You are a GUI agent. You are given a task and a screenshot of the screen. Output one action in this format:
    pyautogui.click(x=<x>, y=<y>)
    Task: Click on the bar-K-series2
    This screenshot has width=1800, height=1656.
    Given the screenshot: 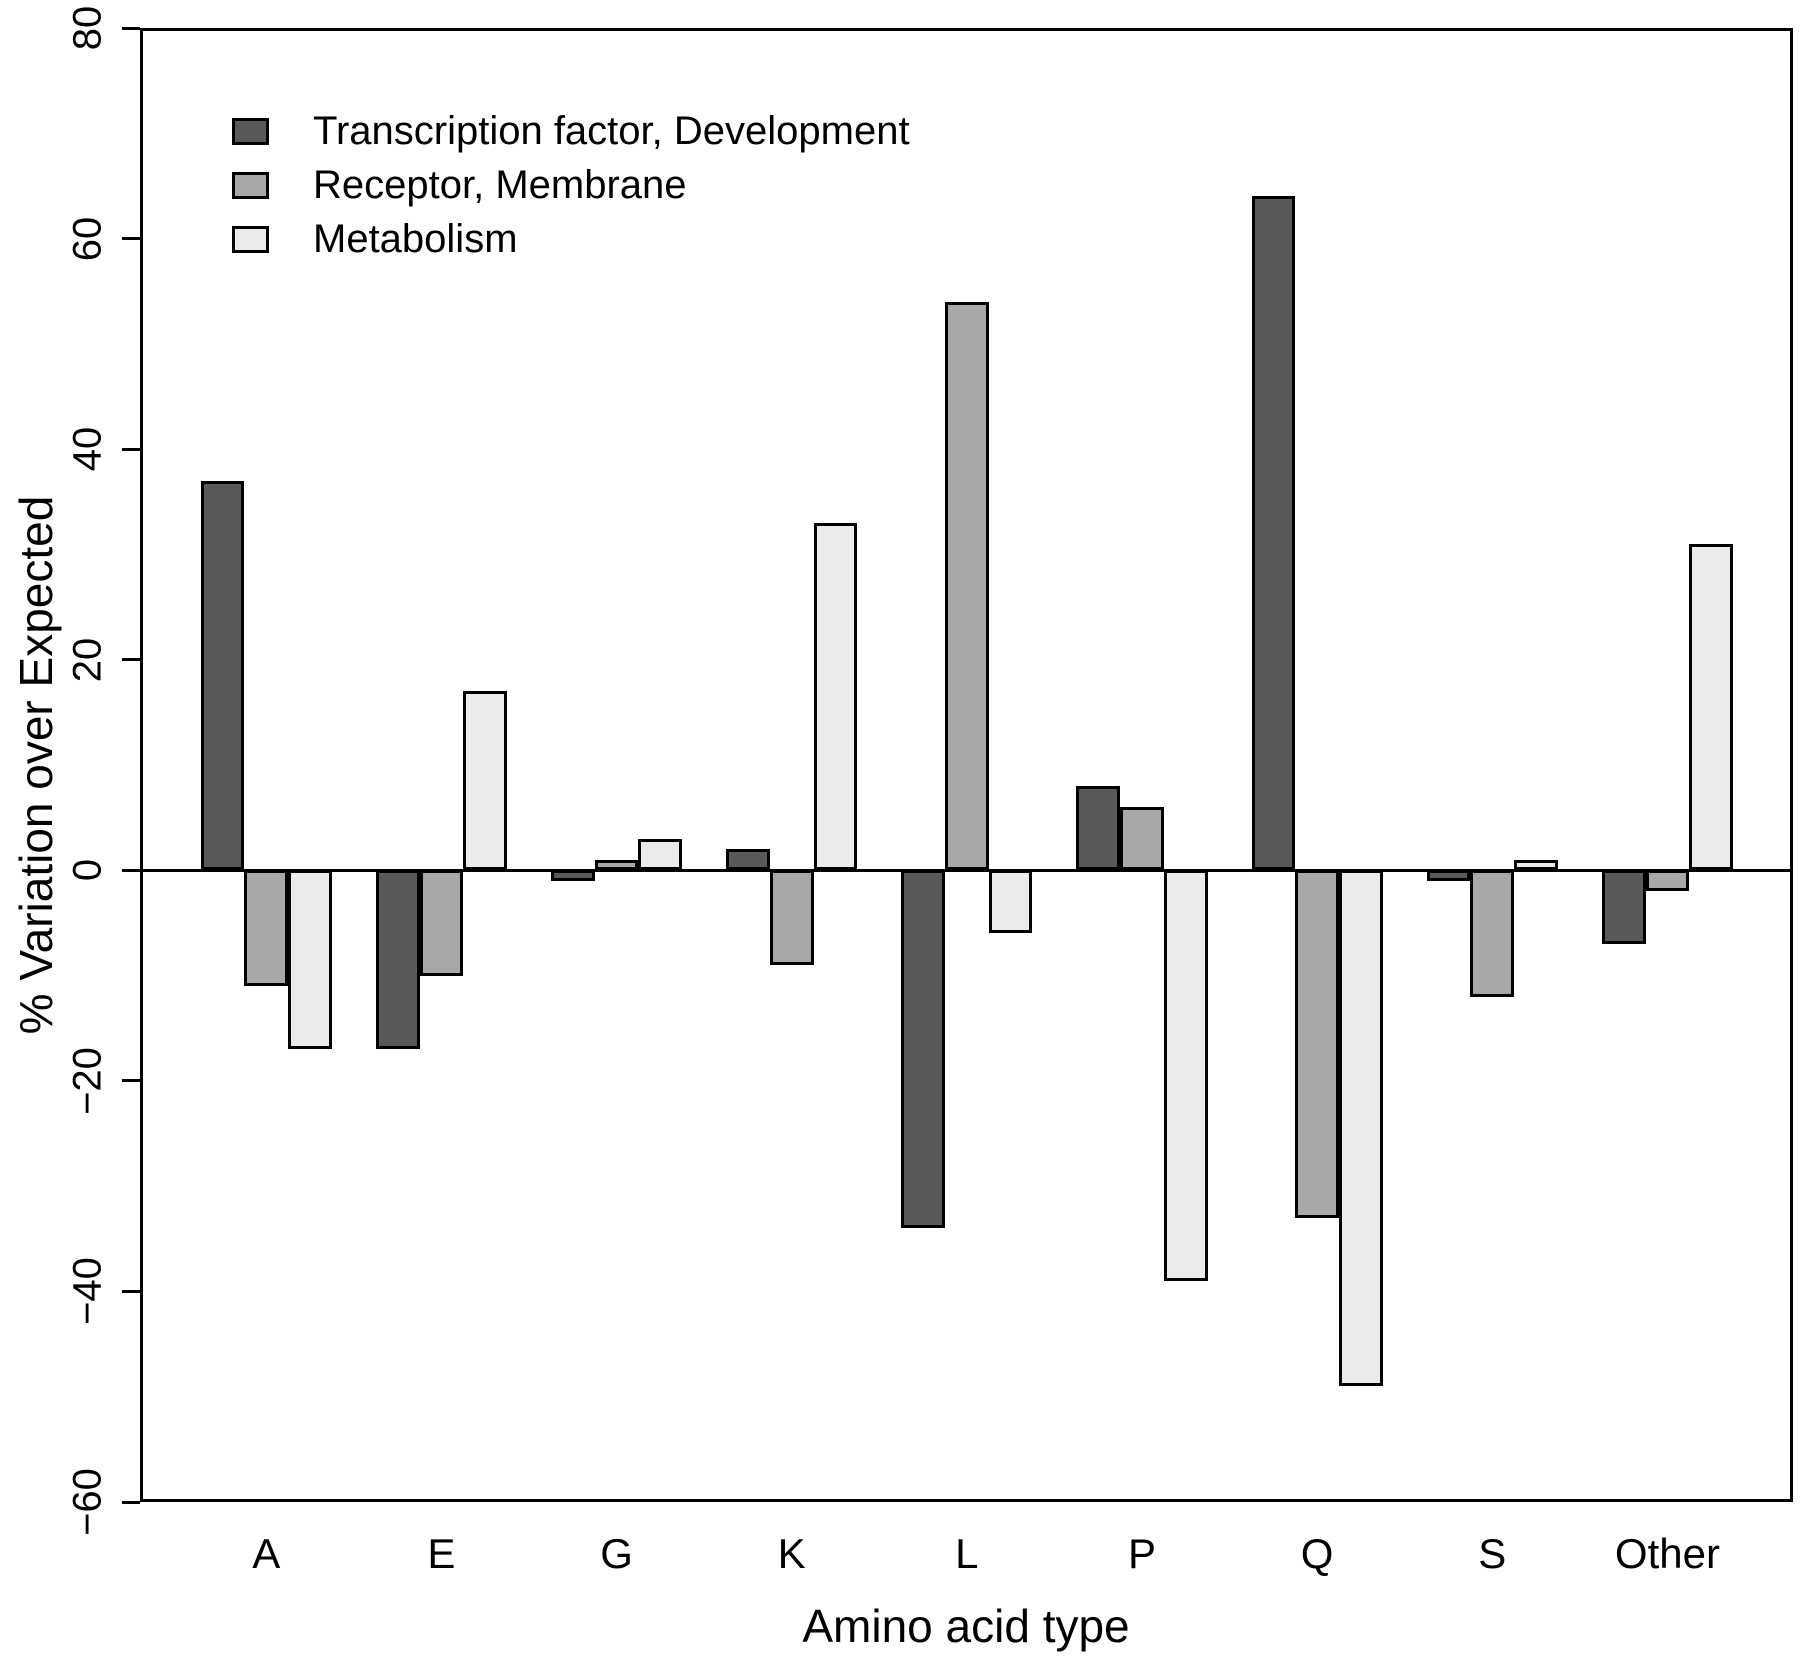 What is the action you would take?
    pyautogui.click(x=835, y=696)
    